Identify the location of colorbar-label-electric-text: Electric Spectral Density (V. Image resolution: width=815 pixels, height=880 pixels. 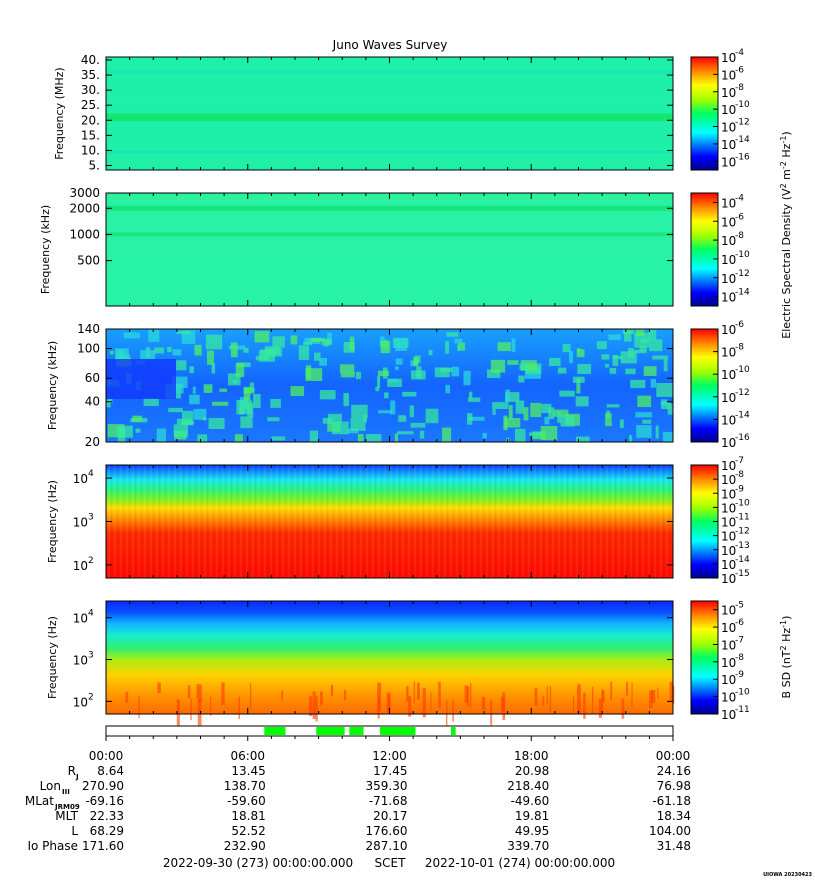
(786, 263).